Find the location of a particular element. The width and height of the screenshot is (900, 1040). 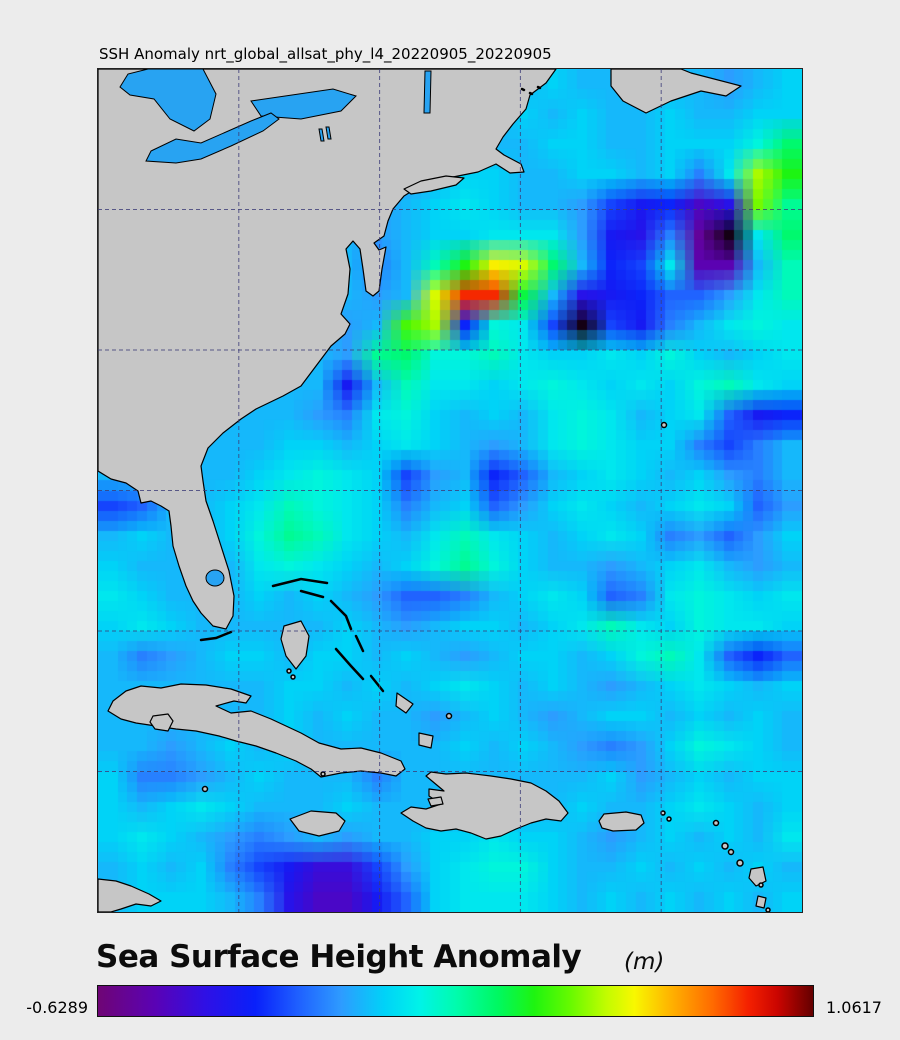

lake-ontario is located at coordinates (303, 104).